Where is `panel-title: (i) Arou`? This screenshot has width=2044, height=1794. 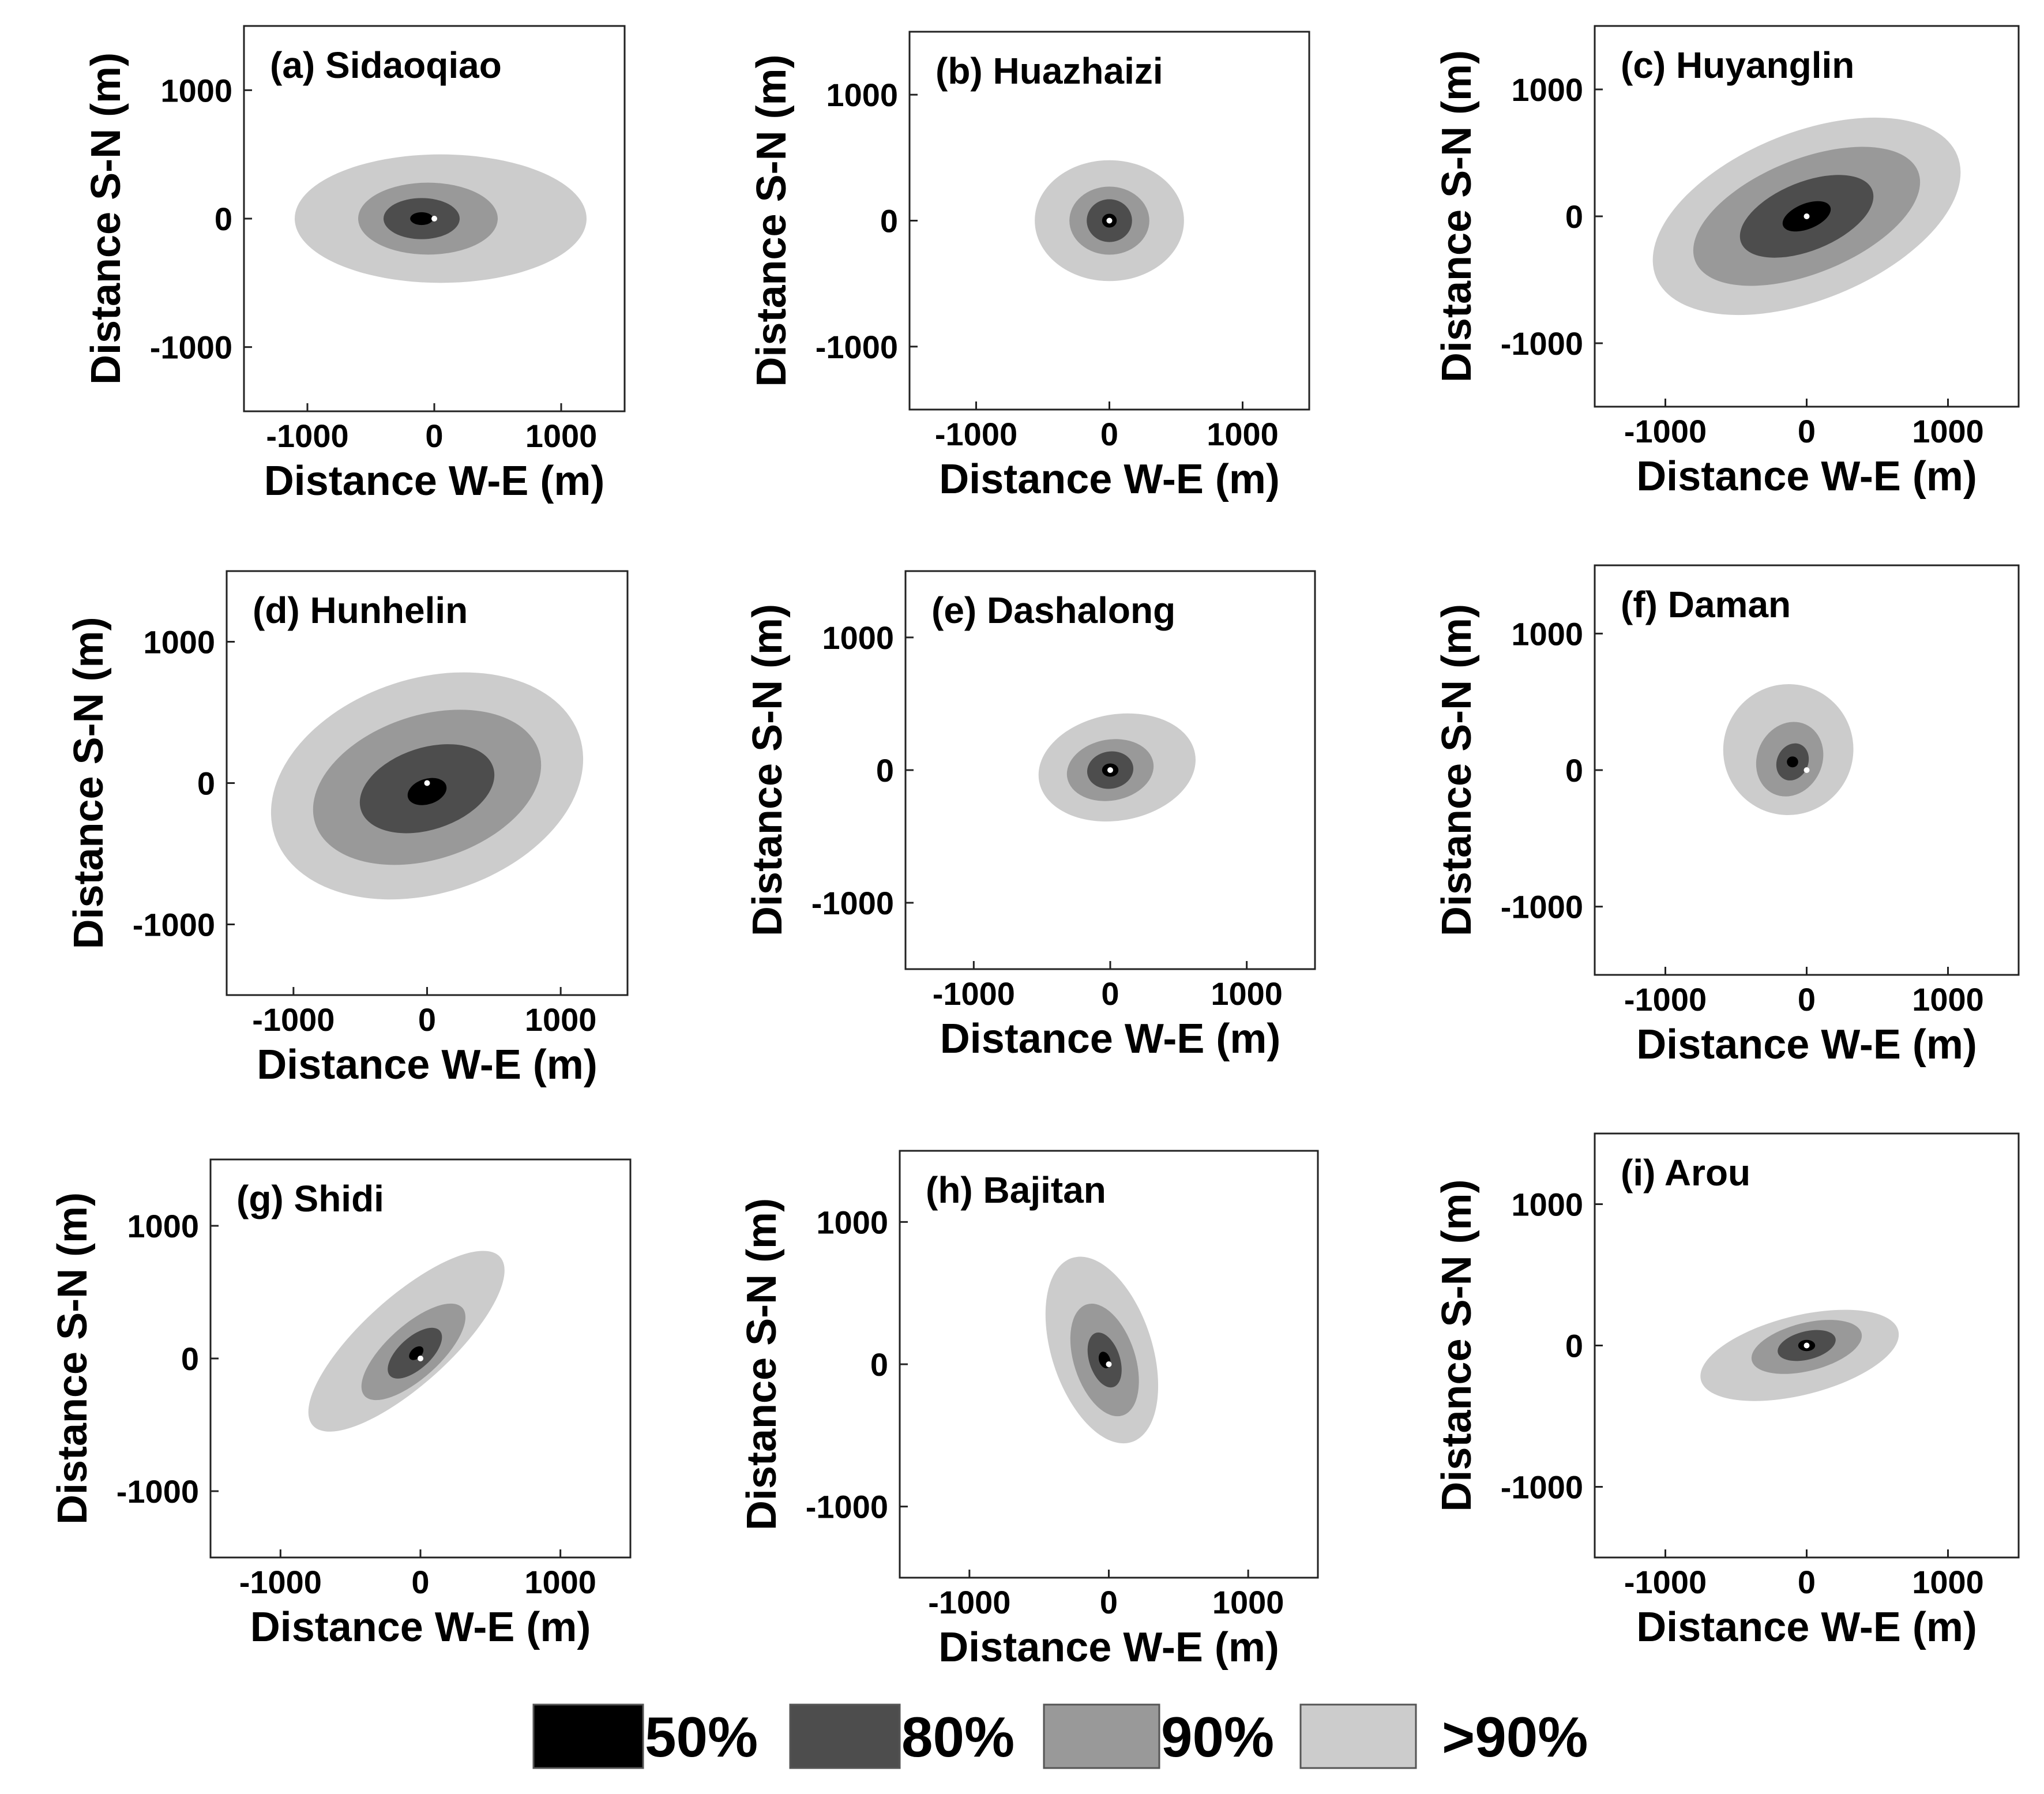 panel-title: (i) Arou is located at coordinates (1685, 1173).